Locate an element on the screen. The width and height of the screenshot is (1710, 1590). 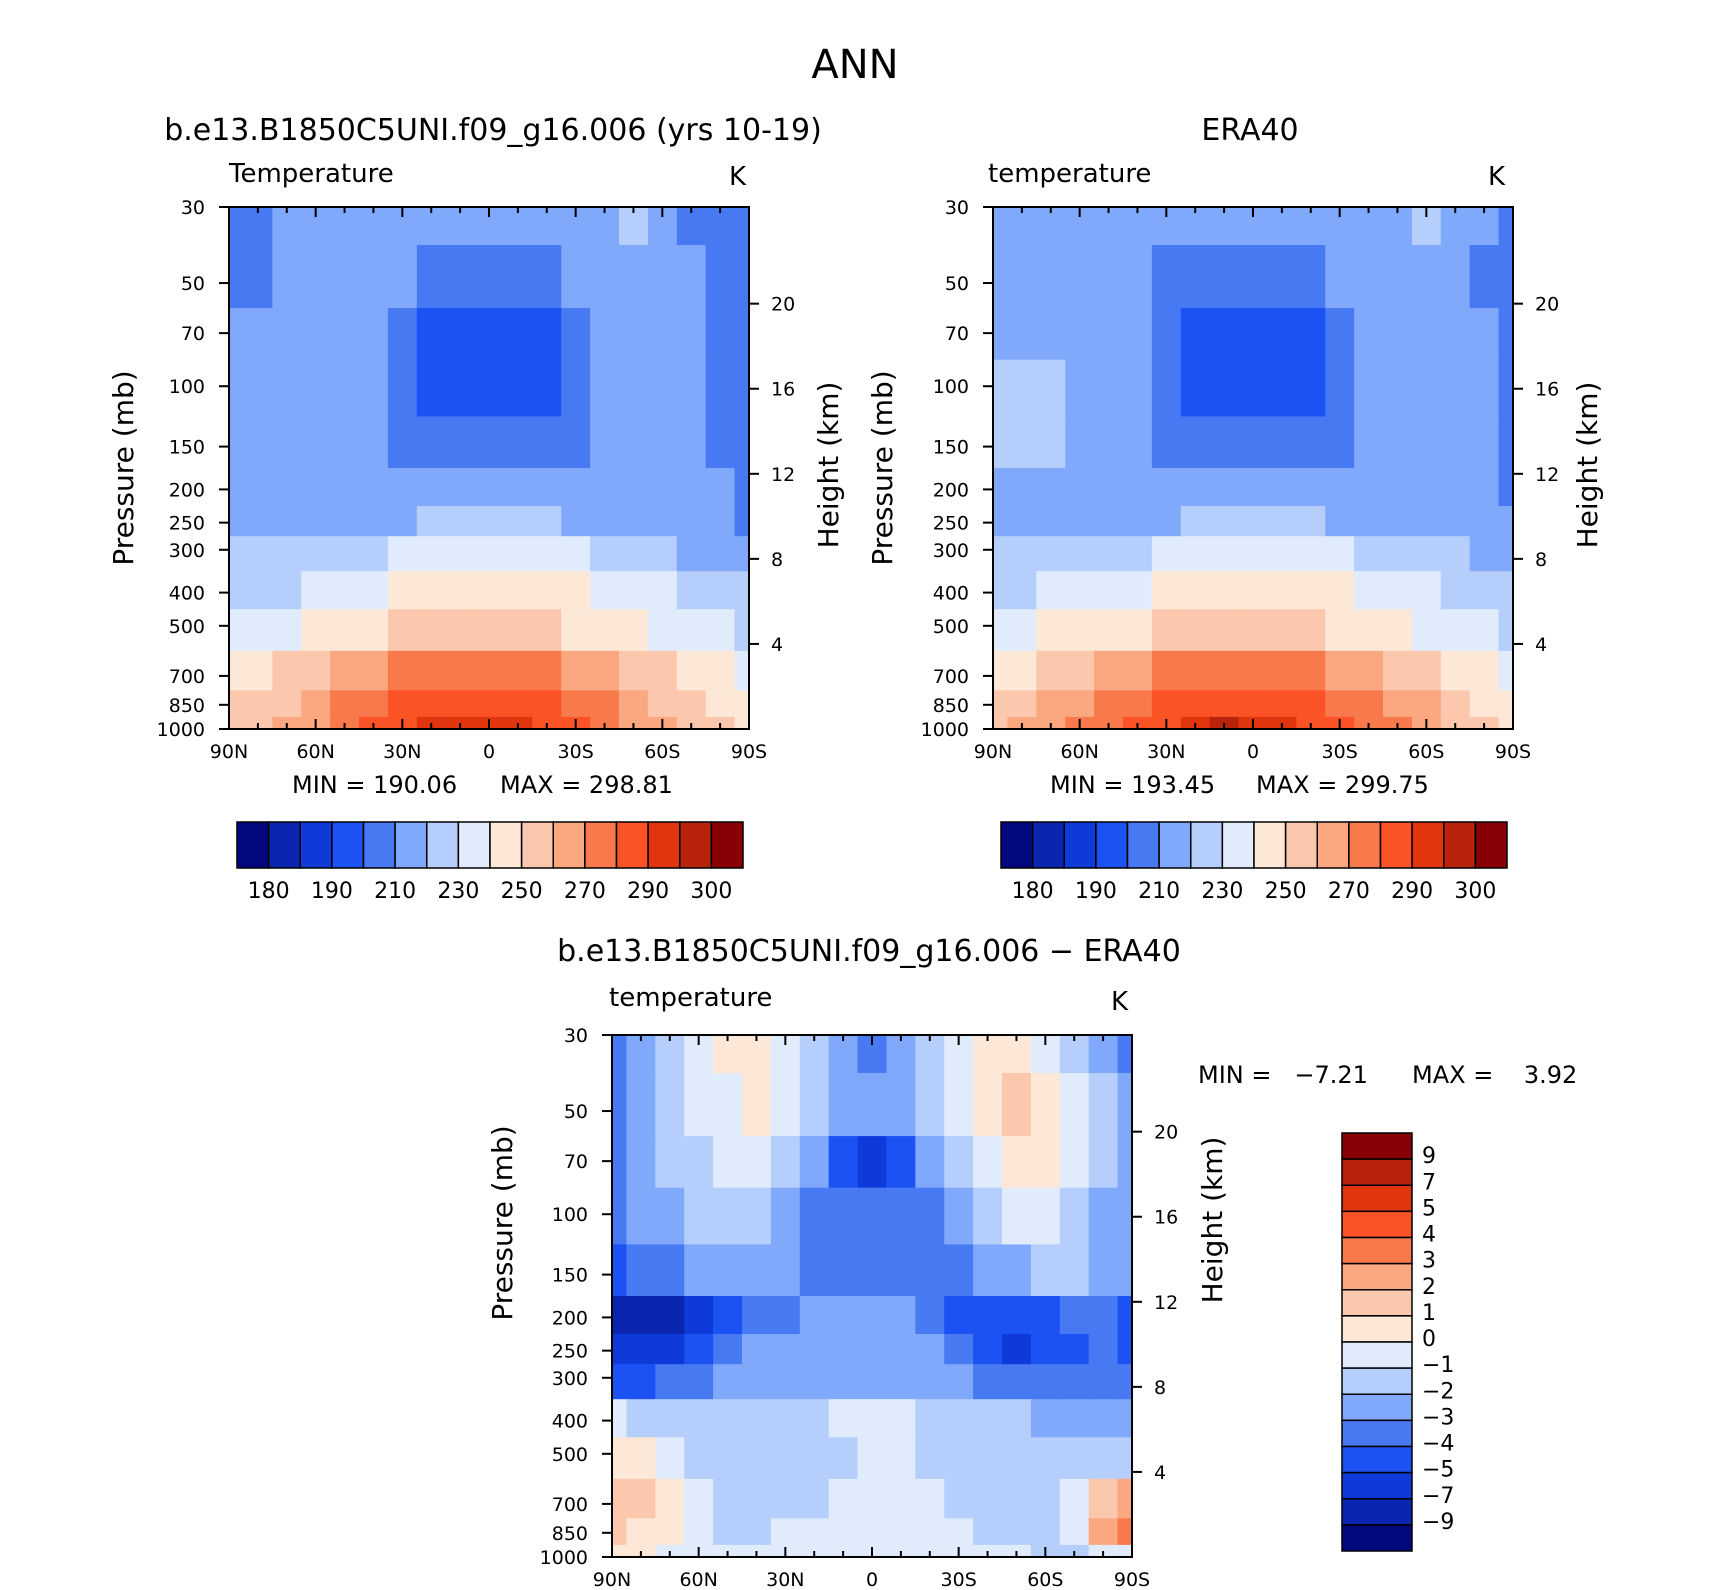
model-ytick-label: 30 is located at coordinates (193, 208).